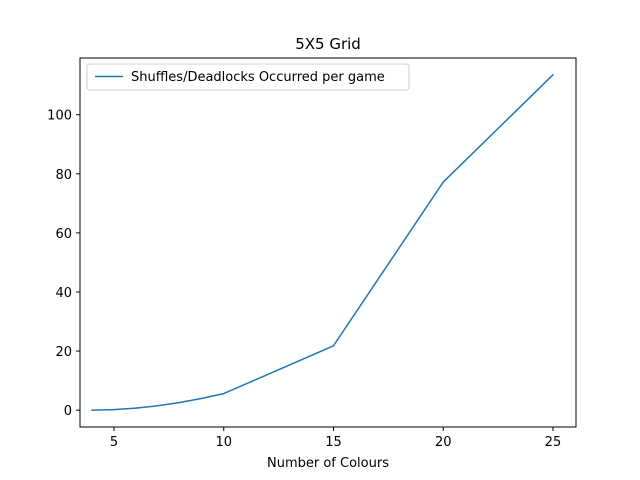 This screenshot has height=480, width=640. I want to click on legend: Shuffles/Deadlocks Occurred per game, so click(248, 77).